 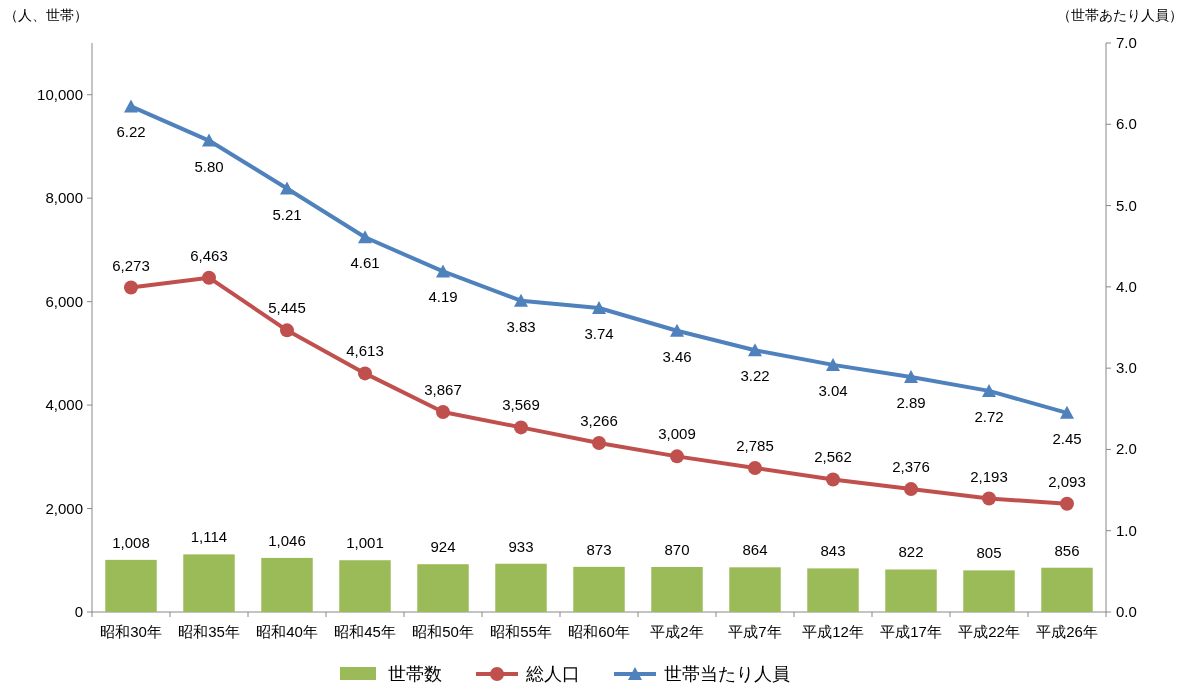 I want to click on x-tick-label: 平成2年, so click(x=677, y=631).